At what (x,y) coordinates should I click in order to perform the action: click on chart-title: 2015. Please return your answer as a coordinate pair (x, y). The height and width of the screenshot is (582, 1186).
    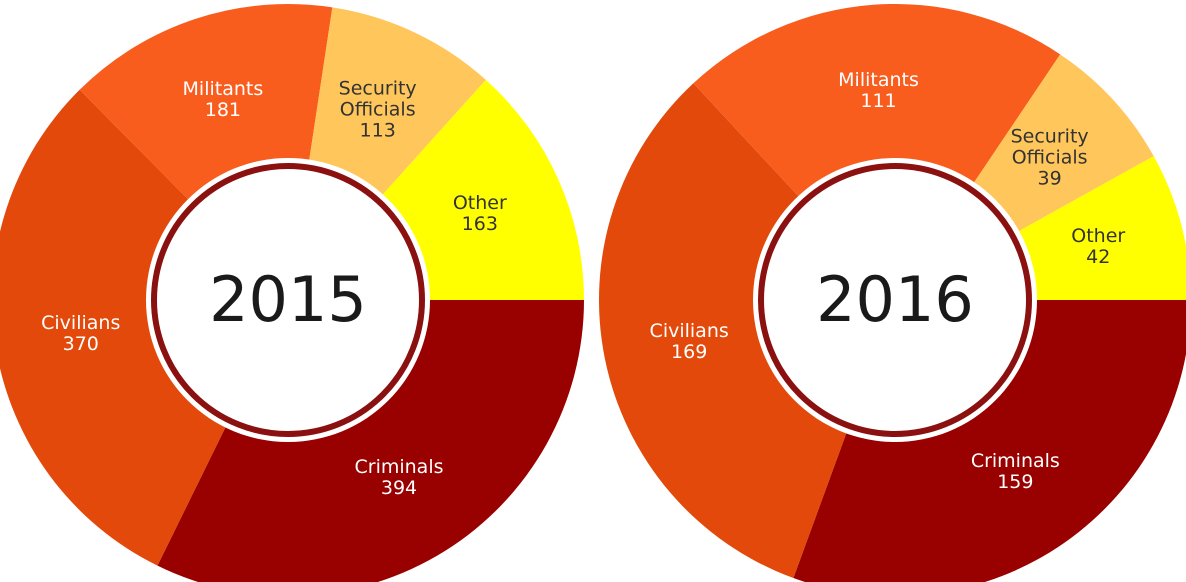
    Looking at the image, I should click on (288, 299).